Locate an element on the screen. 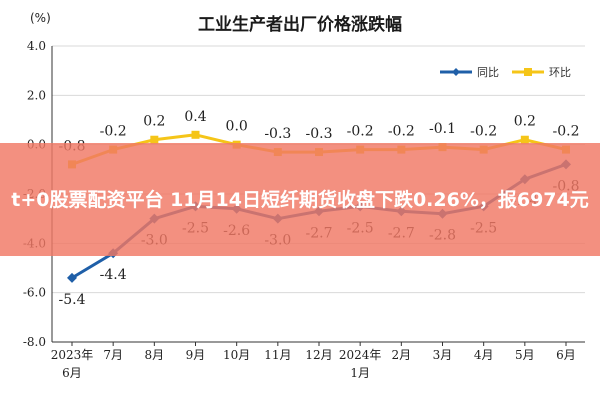 The height and width of the screenshot is (400, 600). y-tick-label: 2.0 is located at coordinates (36, 95).